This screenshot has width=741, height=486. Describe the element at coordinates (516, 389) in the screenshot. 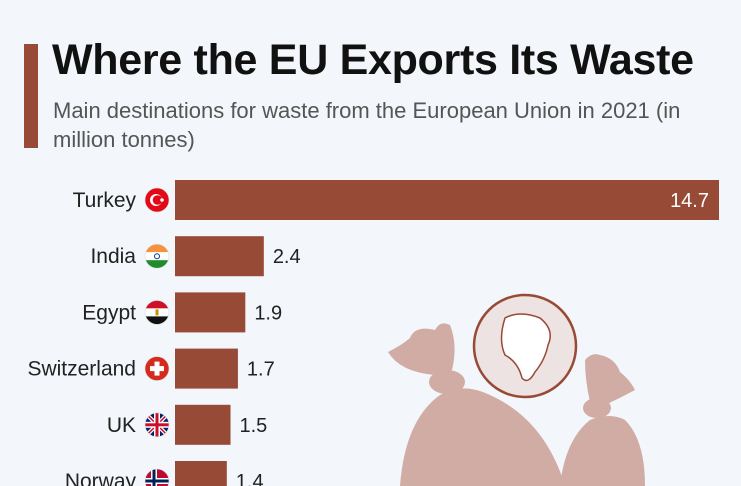

I see `waste-bags-globe-illustration` at that location.